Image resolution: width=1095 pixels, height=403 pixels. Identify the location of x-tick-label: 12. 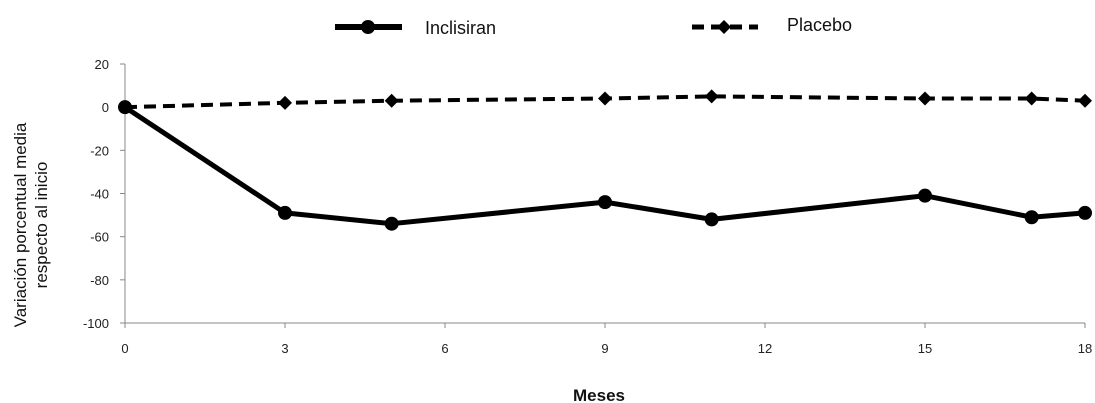
(765, 348).